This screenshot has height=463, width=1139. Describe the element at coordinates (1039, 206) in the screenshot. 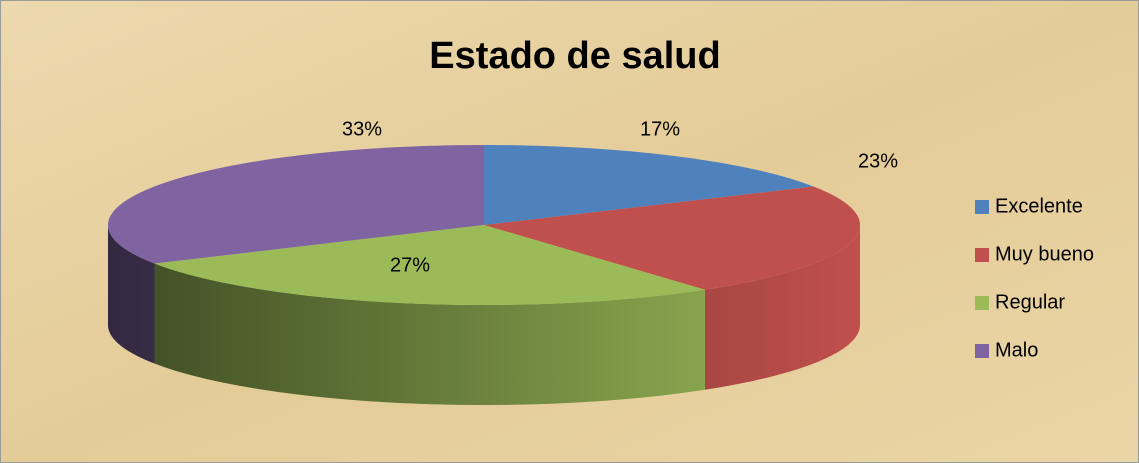

I see `legend-label: Excelente` at that location.